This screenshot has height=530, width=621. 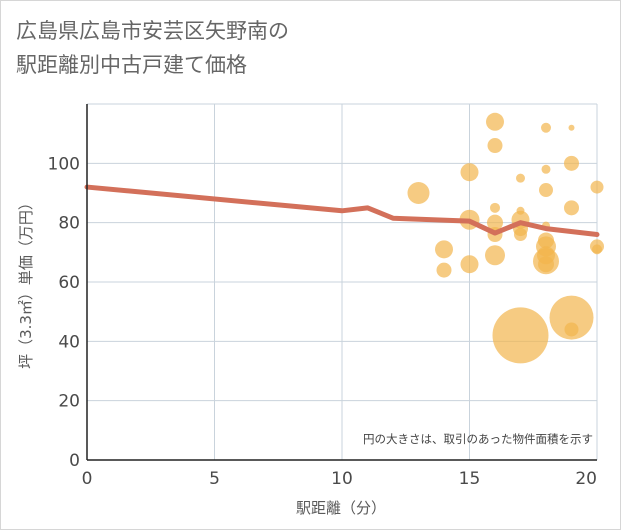 What do you see at coordinates (69, 402) in the screenshot?
I see `y-tick-label: 20` at bounding box center [69, 402].